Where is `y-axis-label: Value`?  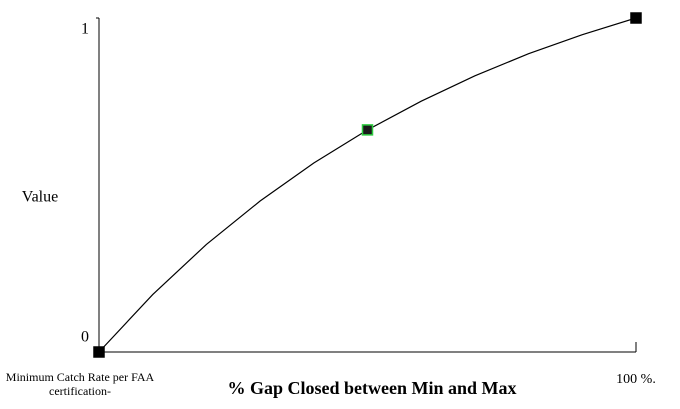 y-axis-label: Value is located at coordinates (40, 197).